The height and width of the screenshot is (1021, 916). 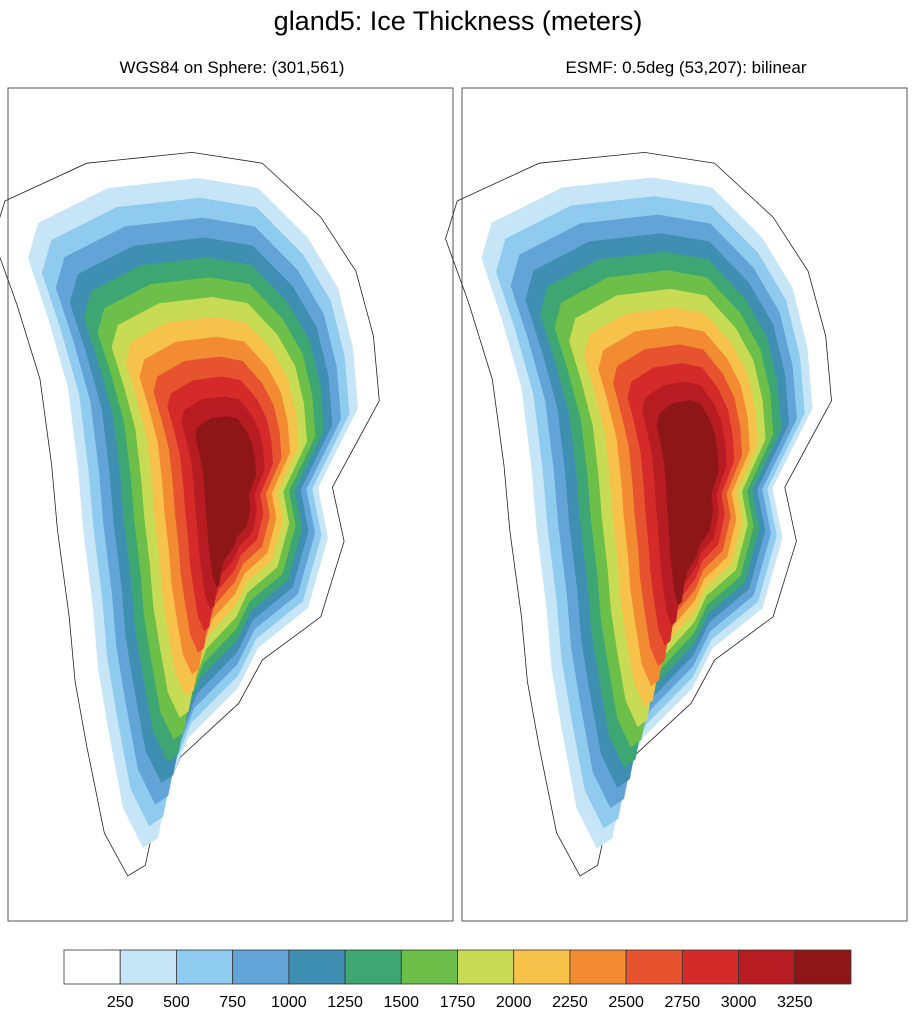 What do you see at coordinates (739, 1002) in the screenshot?
I see `colorbar-label: 3000` at bounding box center [739, 1002].